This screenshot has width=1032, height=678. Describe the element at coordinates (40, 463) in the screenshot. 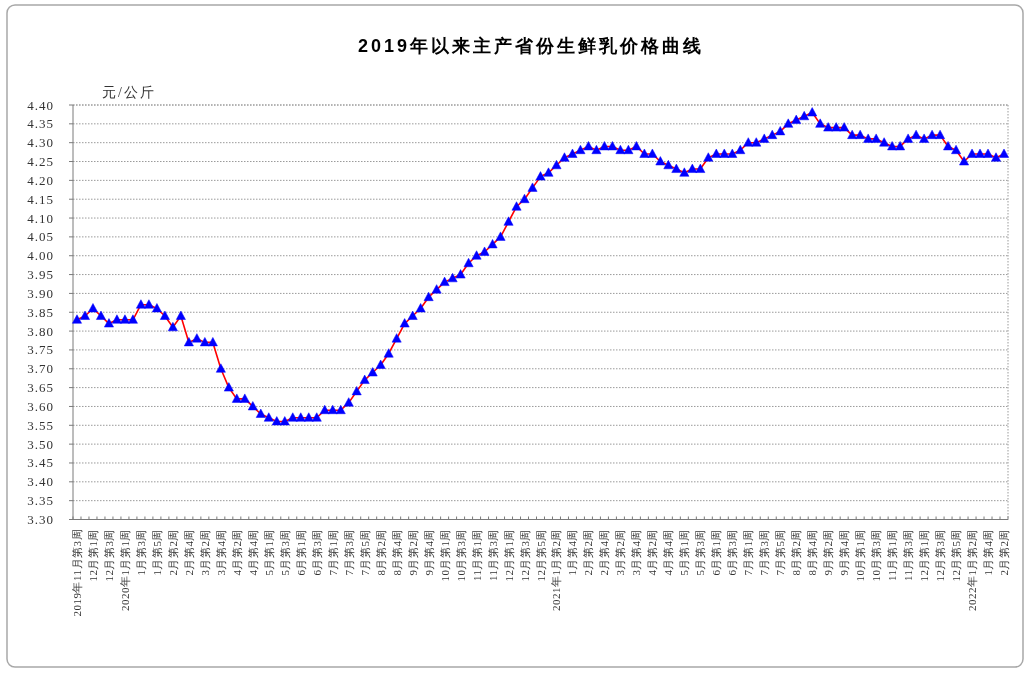

I see `y-tick-label: 3.45` at that location.